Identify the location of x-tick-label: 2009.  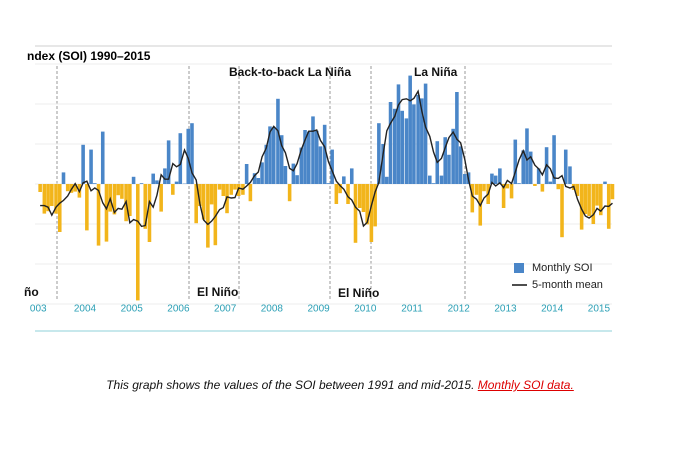
(318, 309).